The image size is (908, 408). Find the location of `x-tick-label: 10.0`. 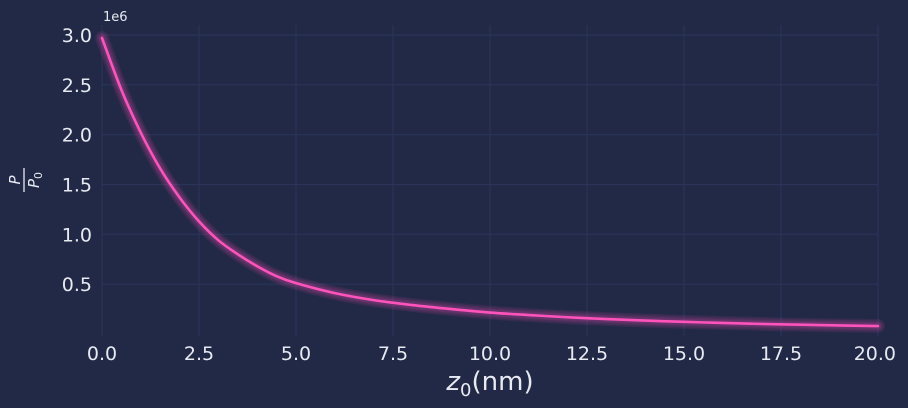

x-tick-label: 10.0 is located at coordinates (490, 354).